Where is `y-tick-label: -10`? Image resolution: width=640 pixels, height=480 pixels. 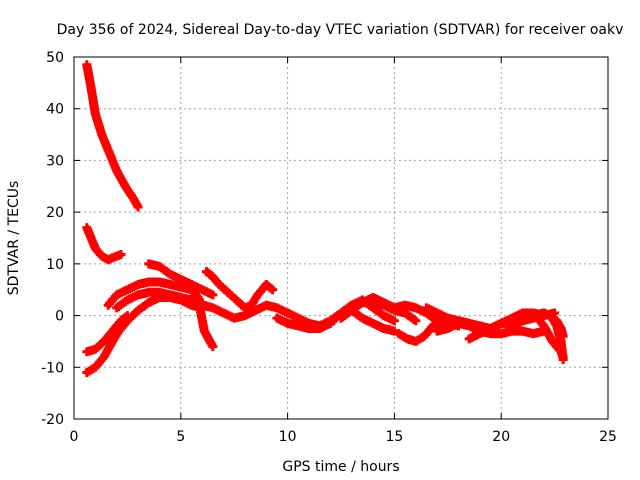 y-tick-label: -10 is located at coordinates (52, 368).